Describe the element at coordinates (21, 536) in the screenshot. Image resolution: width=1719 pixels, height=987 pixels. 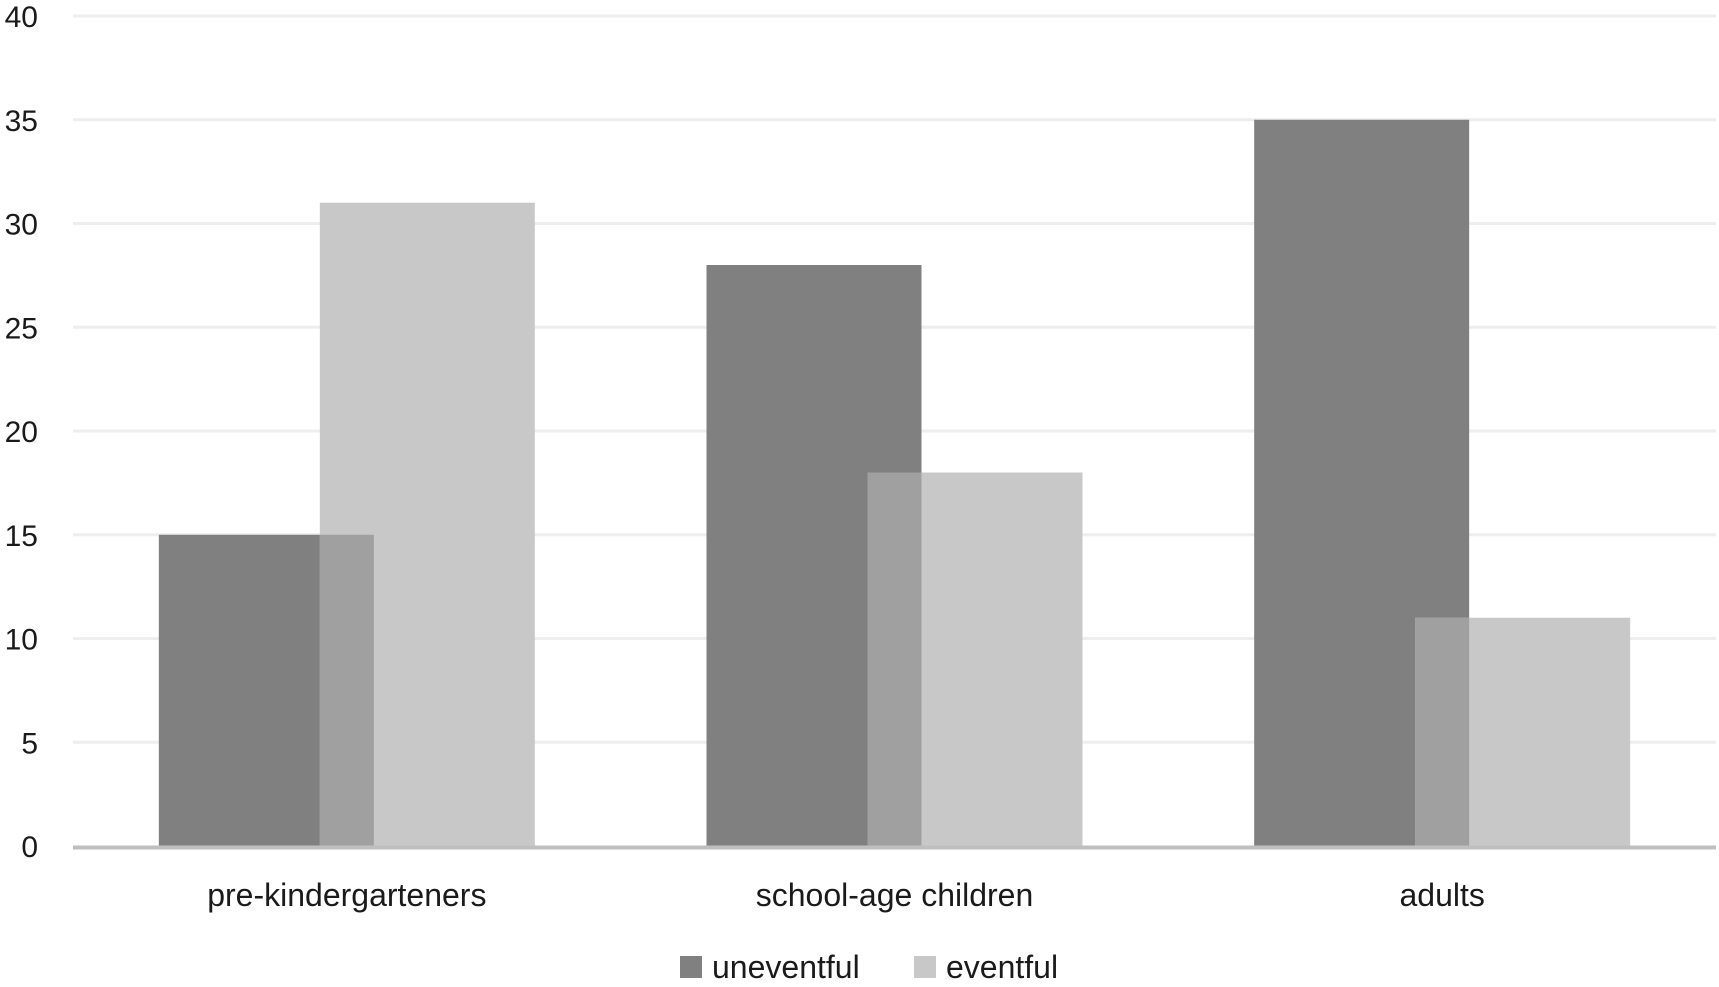
I see `y-tick-label: 15` at that location.